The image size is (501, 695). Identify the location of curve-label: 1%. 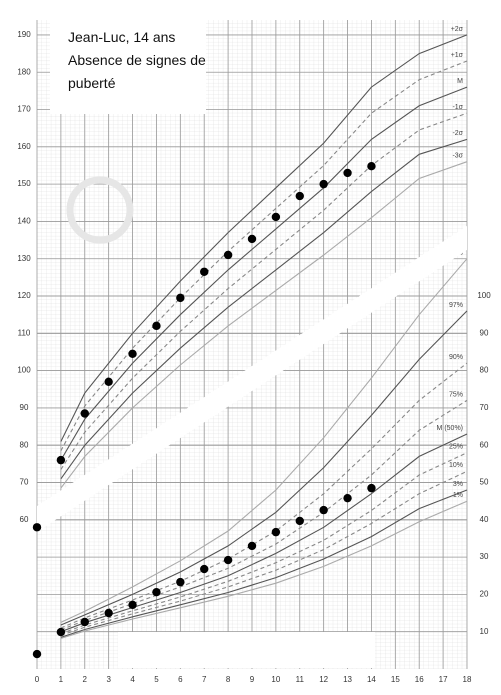
(458, 495).